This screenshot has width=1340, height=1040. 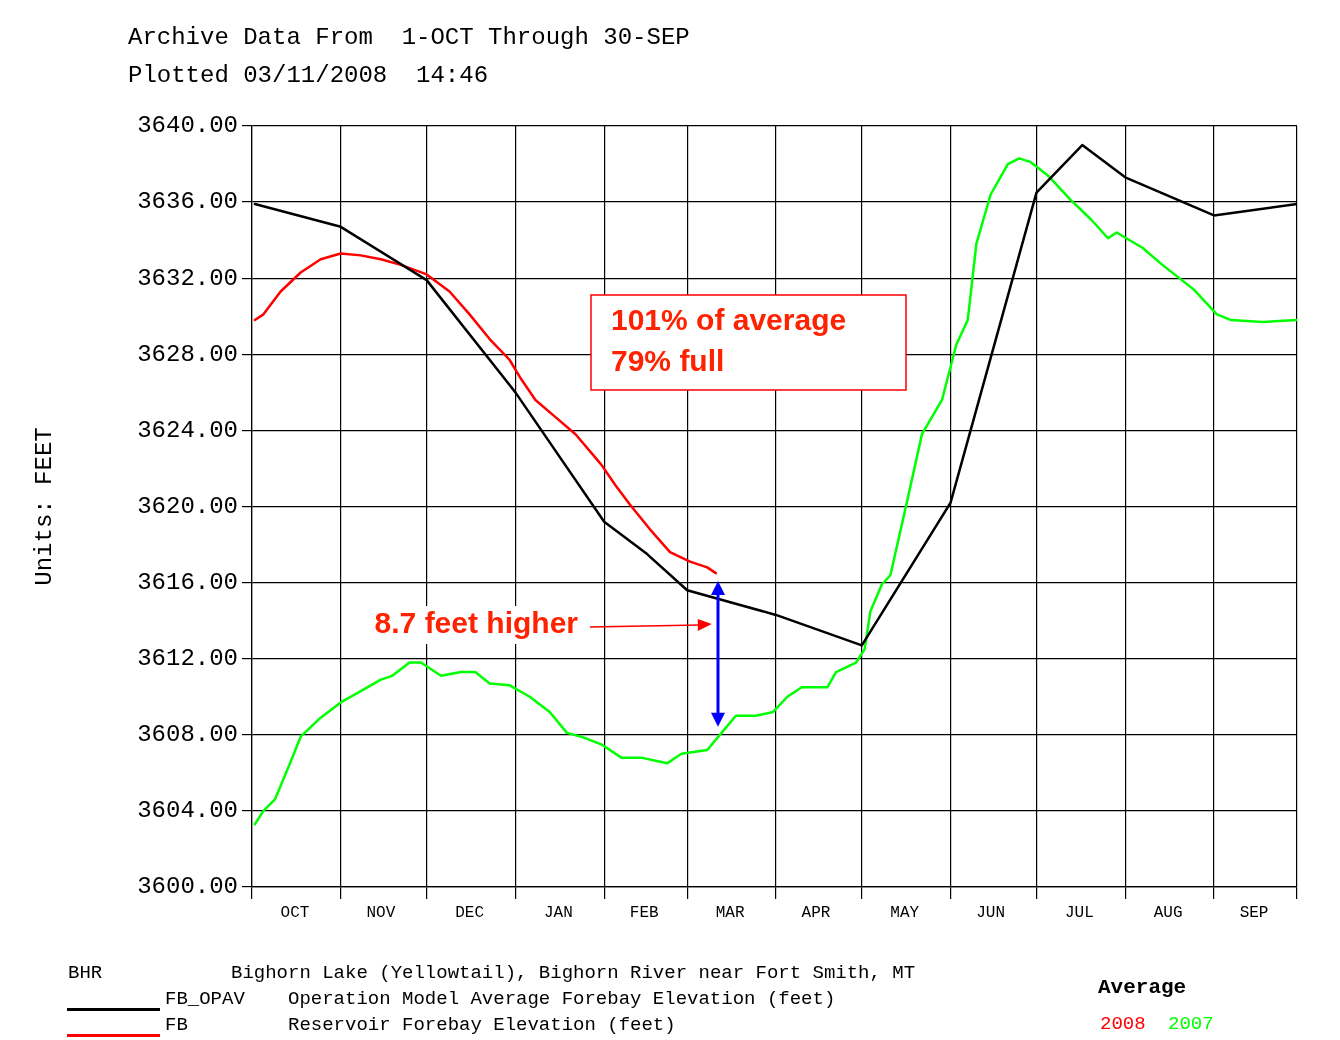 I want to click on chart-subtitle: Plotted 03/11/2008 14:46, so click(x=308, y=75).